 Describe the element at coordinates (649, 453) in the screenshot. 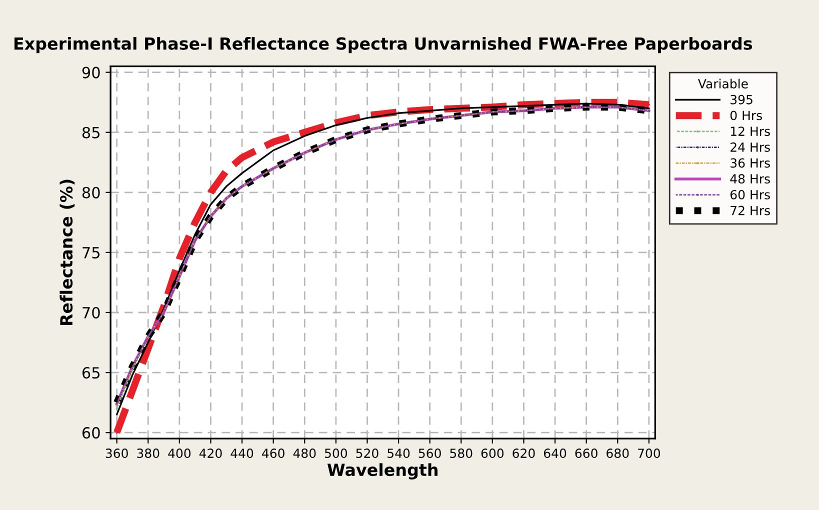

I see `x-tick-label: 700` at that location.